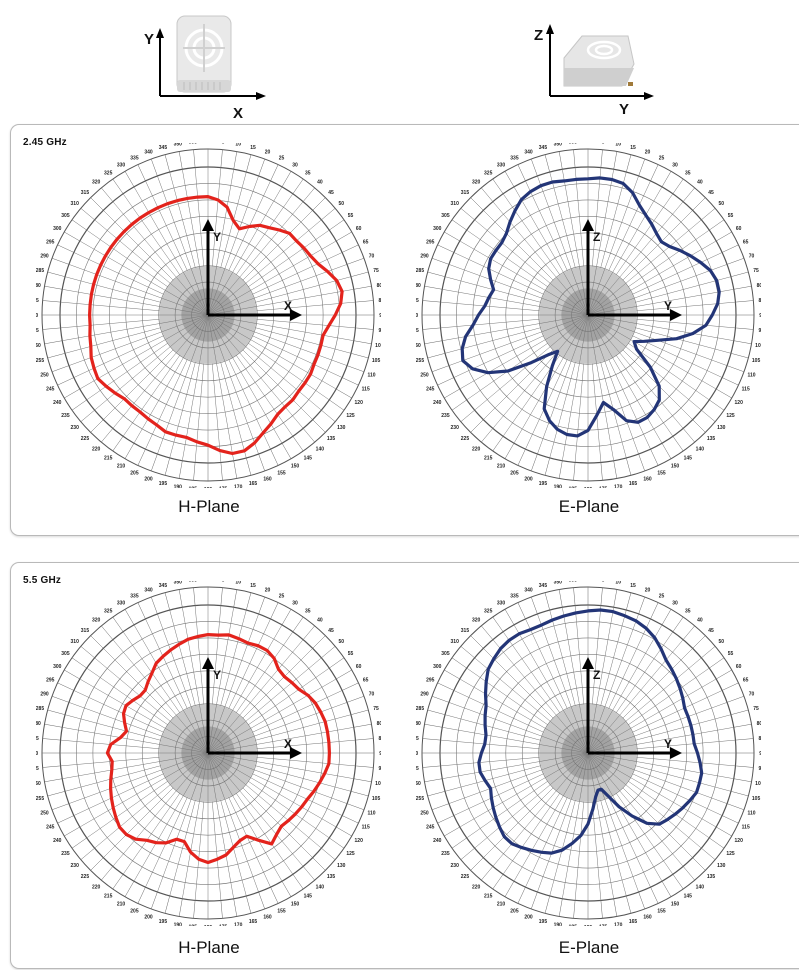 This screenshot has height=970, width=799. What do you see at coordinates (282, 596) in the screenshot?
I see `angle-tick-label: 25` at bounding box center [282, 596].